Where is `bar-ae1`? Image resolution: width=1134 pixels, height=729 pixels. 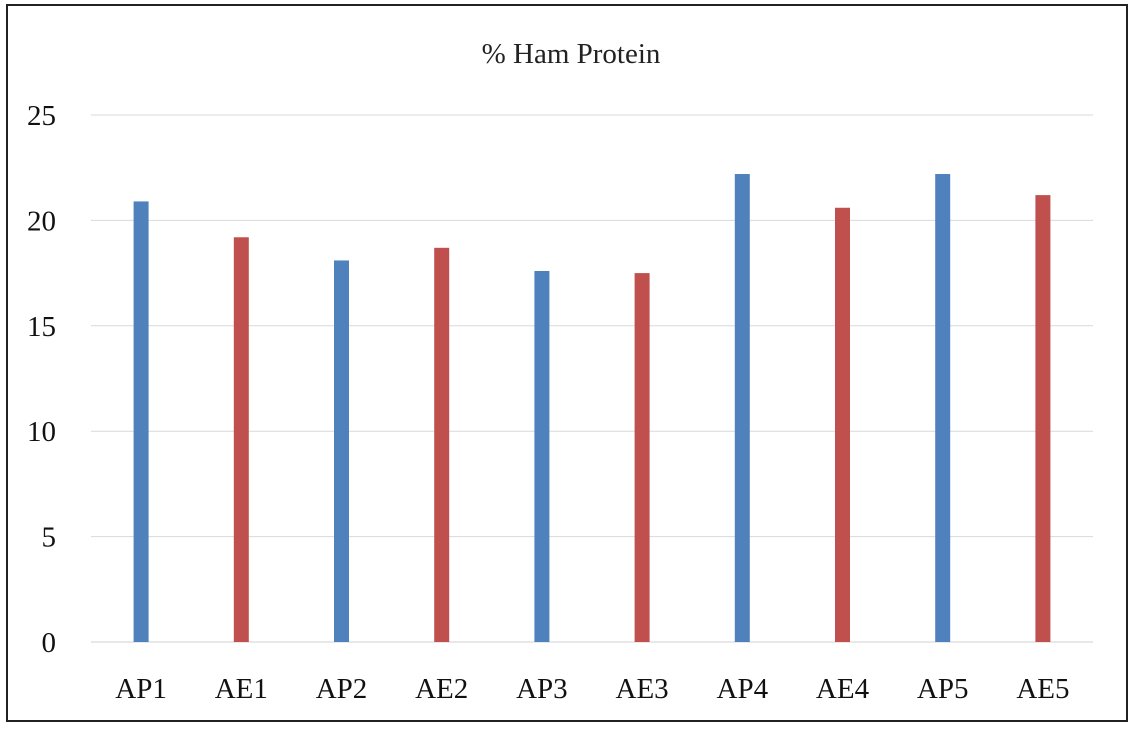
bar-ae1 is located at coordinates (241, 439).